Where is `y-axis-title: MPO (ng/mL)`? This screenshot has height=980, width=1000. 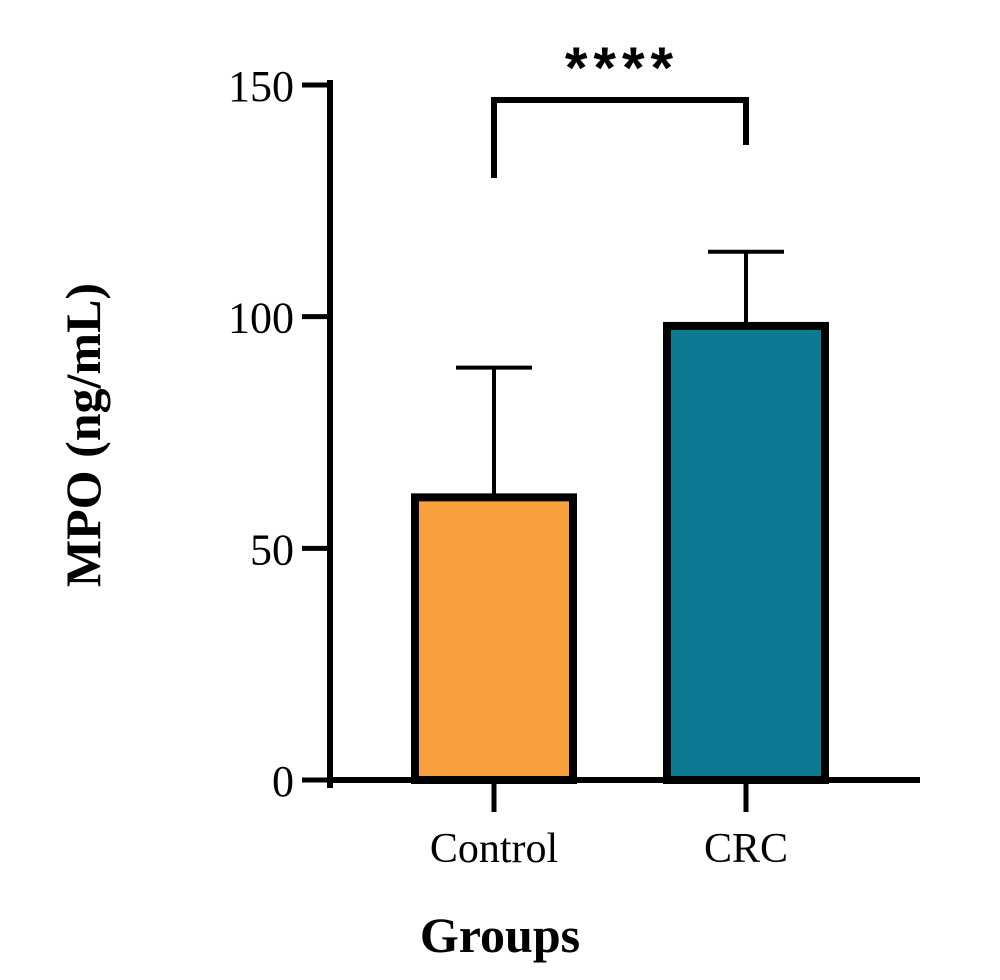 y-axis-title: MPO (ng/mL) is located at coordinates (83, 435).